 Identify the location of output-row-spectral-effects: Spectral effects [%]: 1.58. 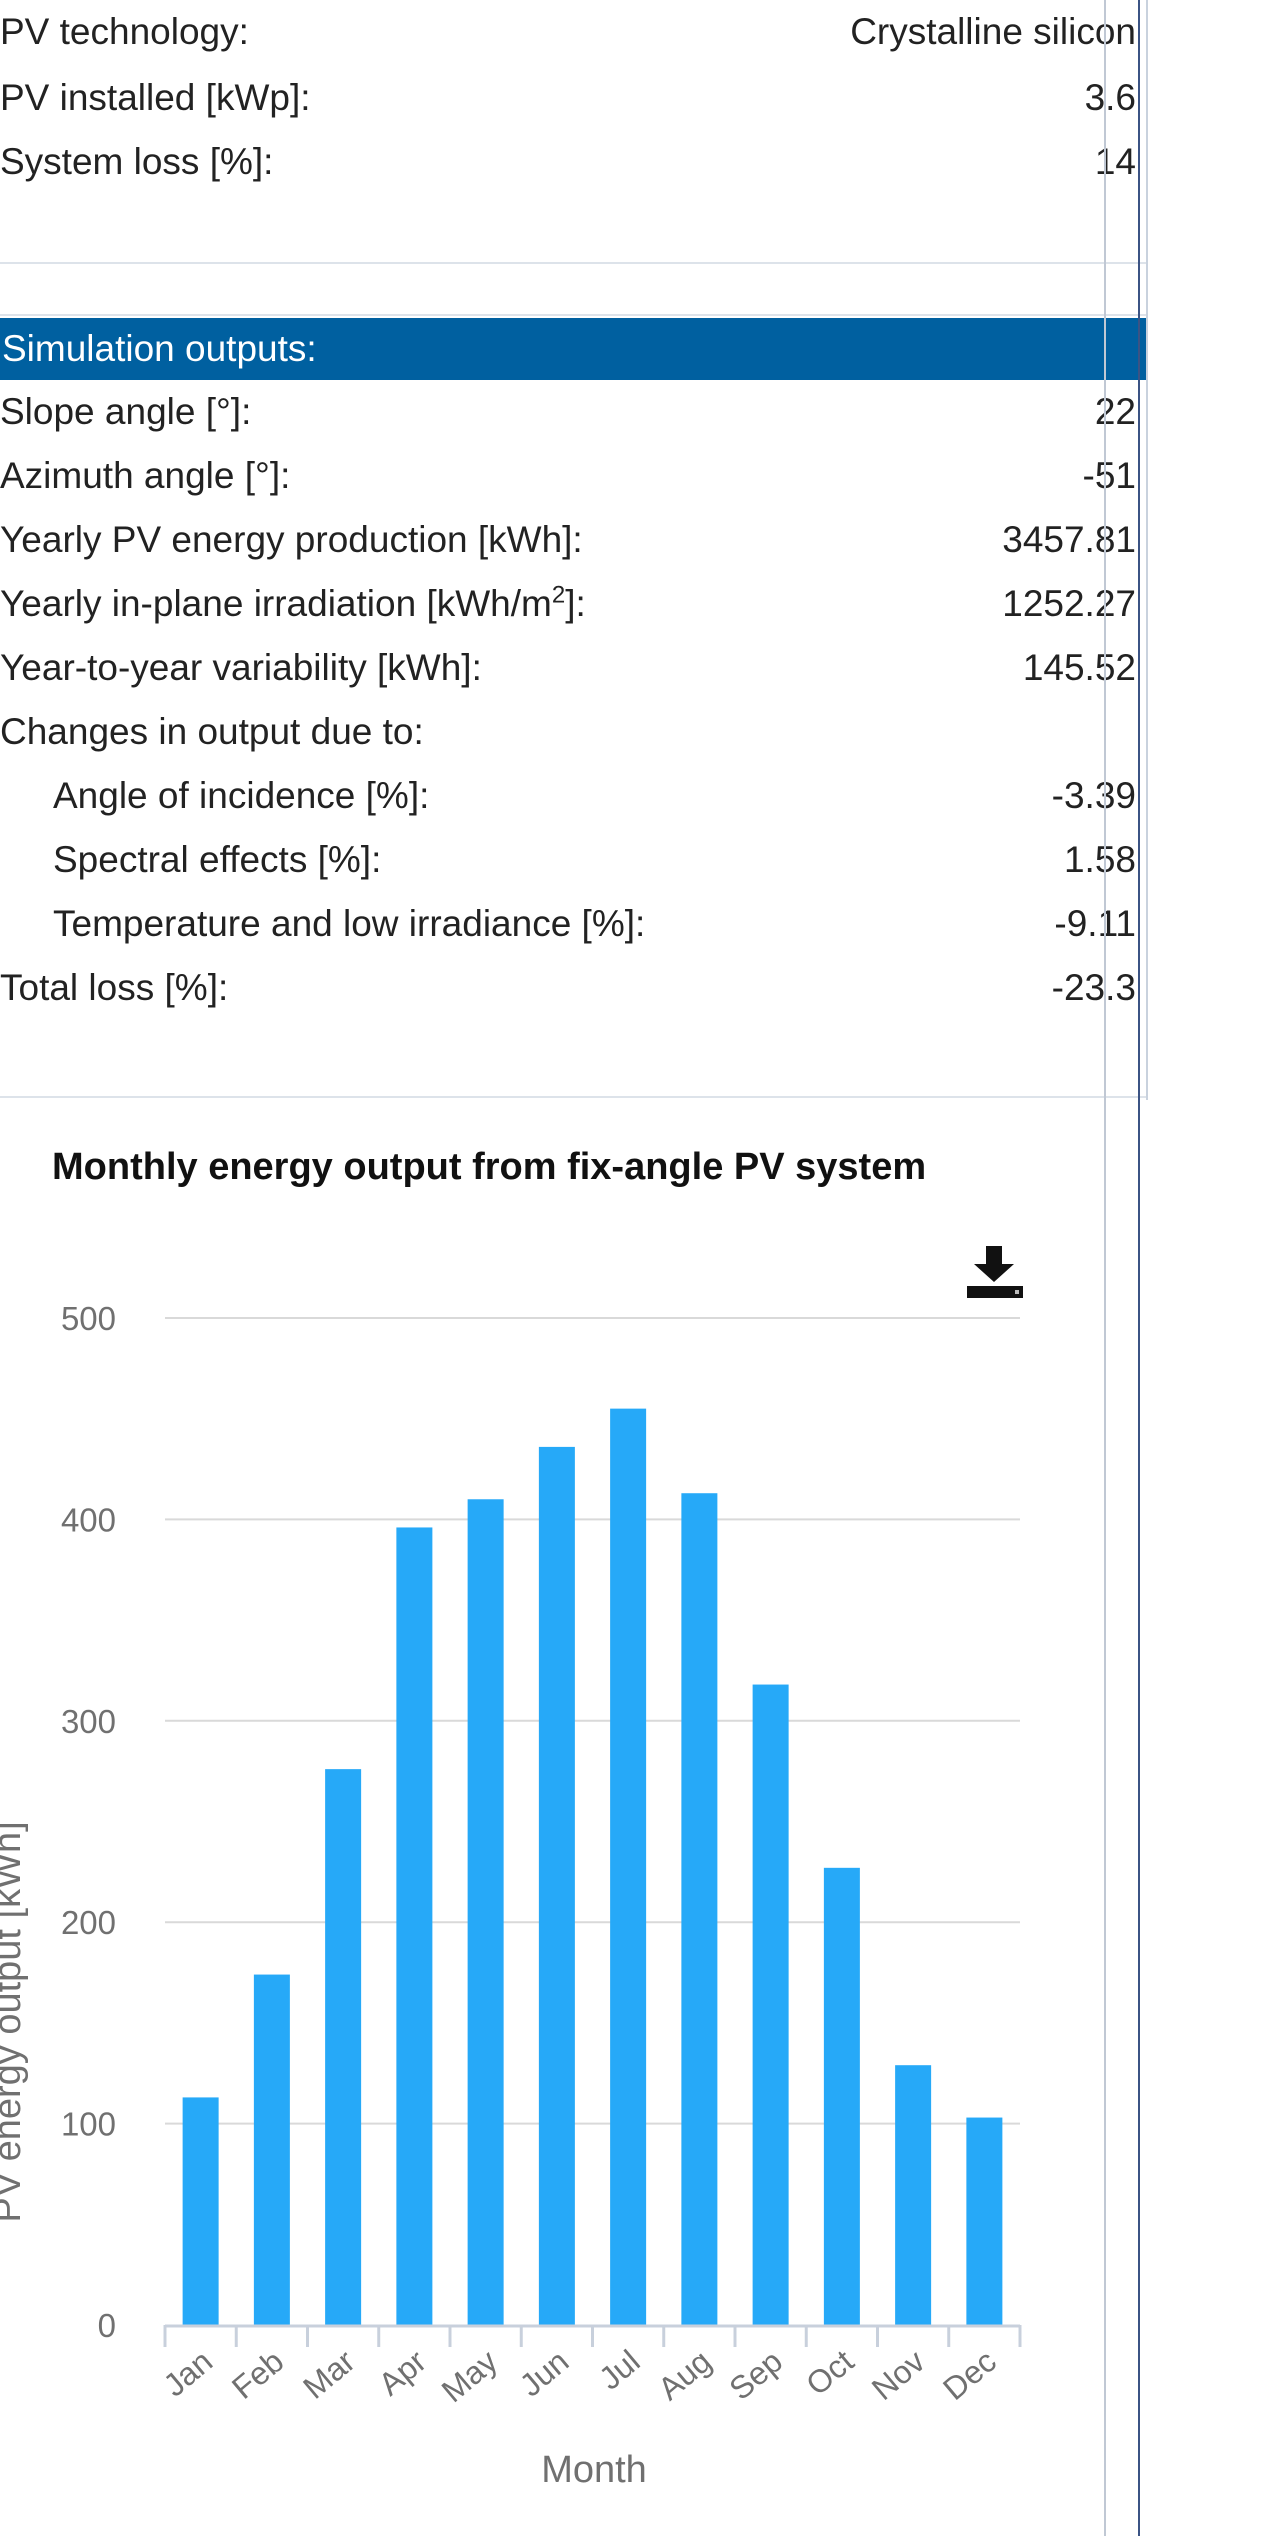
(568, 860).